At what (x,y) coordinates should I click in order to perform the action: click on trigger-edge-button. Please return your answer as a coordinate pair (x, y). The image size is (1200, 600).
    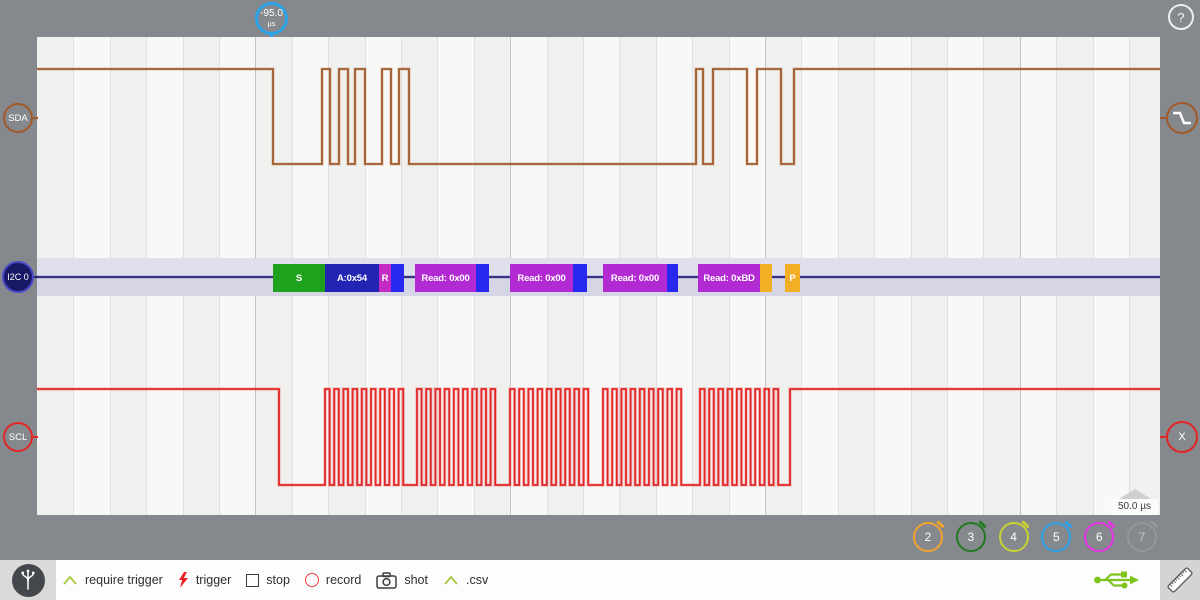
    Looking at the image, I should click on (1182, 118).